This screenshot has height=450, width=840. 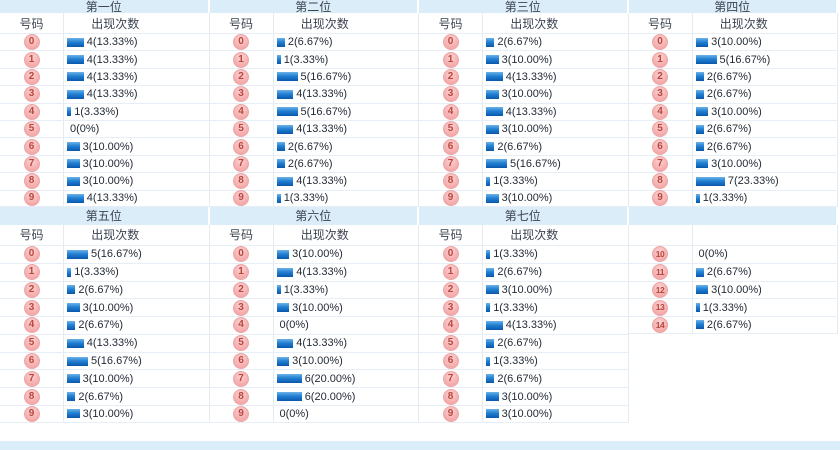 I want to click on table-row: 1 3(10.00%), so click(x=524, y=59).